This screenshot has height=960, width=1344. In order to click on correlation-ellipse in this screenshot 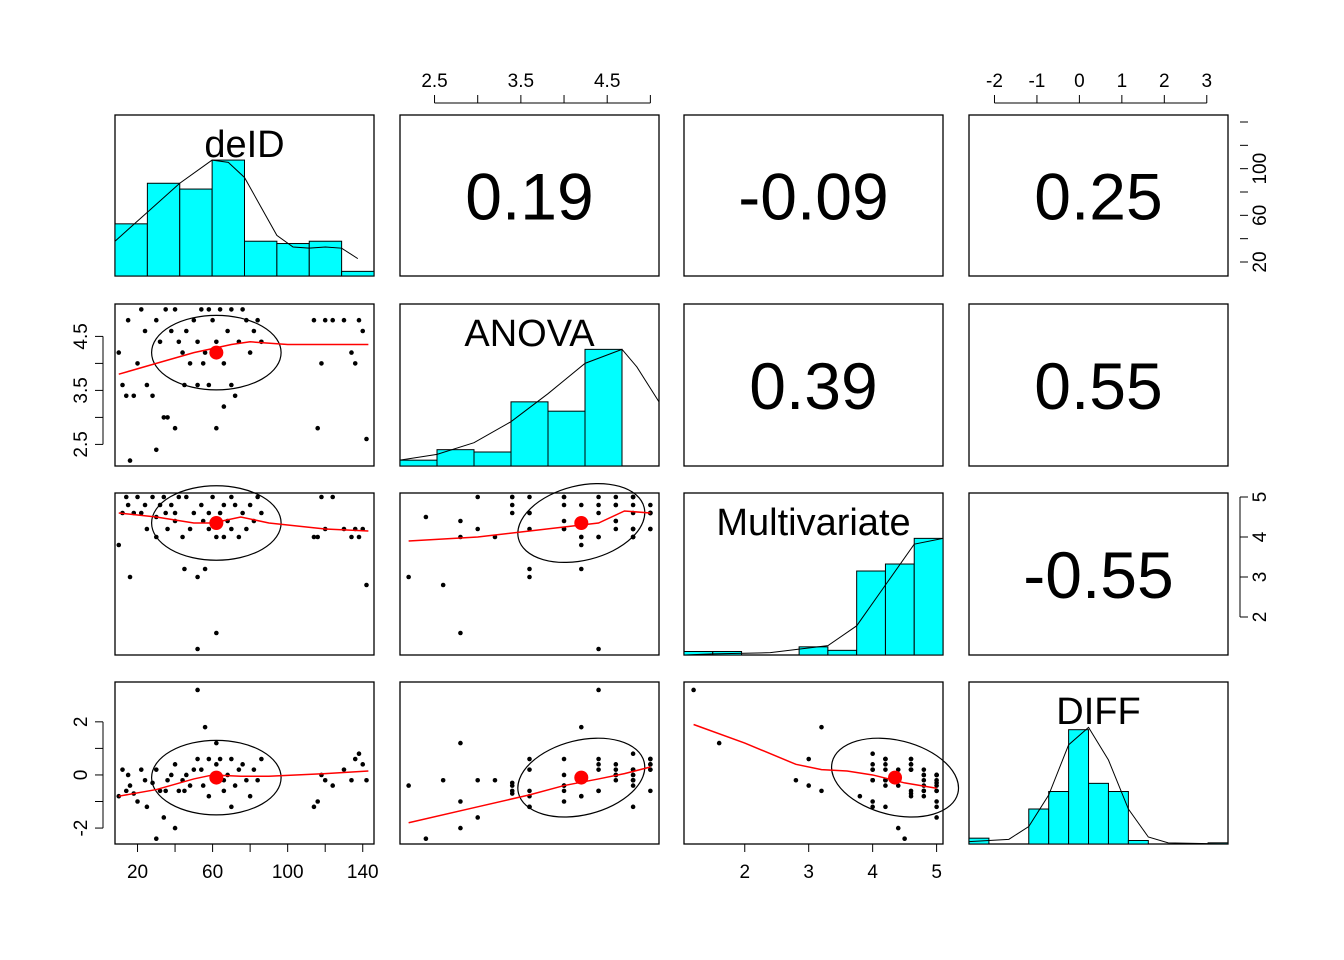, I will do `click(216, 777)`.